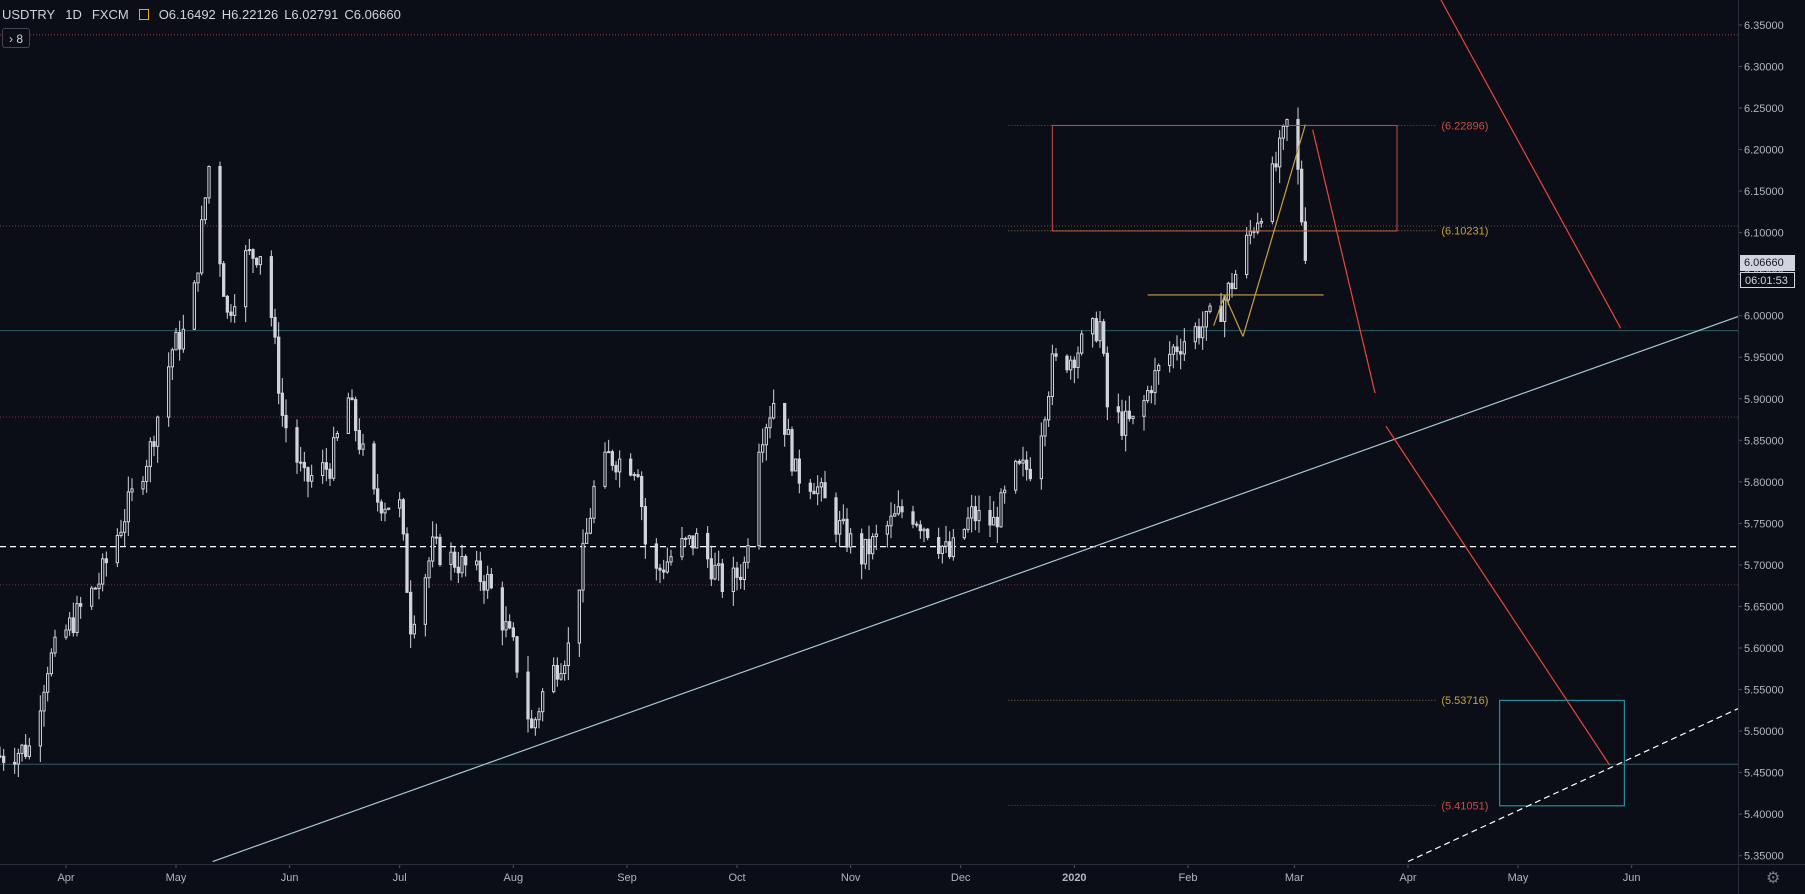 This screenshot has height=894, width=1805. Describe the element at coordinates (1773, 878) in the screenshot. I see `gear-icon: ⚙` at that location.